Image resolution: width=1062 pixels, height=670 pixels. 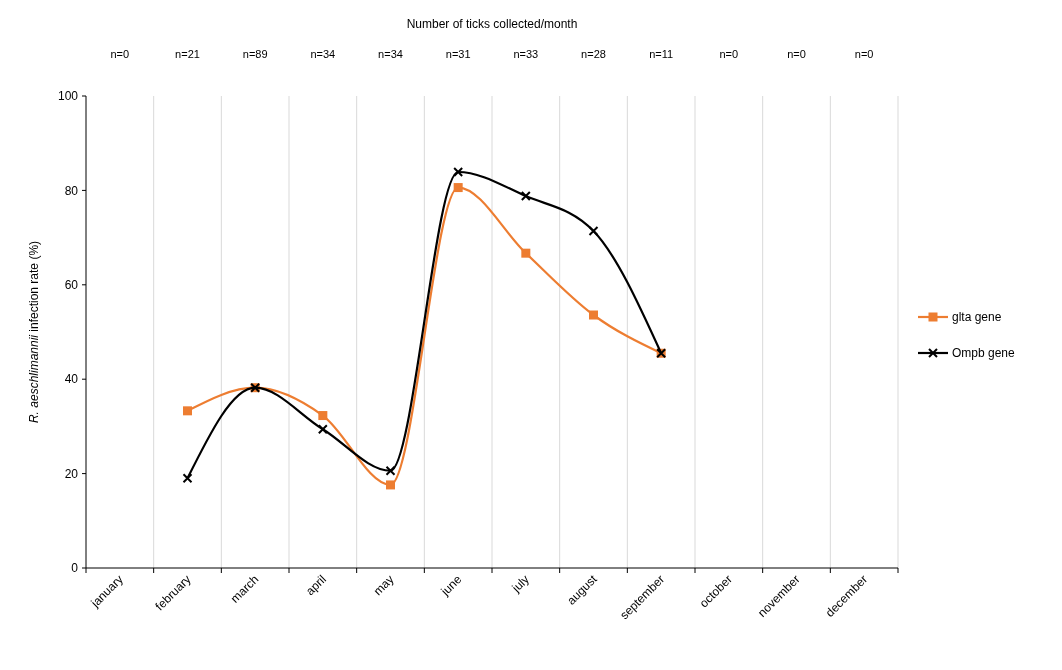 I want to click on y-tick-label: 80, so click(x=71, y=190).